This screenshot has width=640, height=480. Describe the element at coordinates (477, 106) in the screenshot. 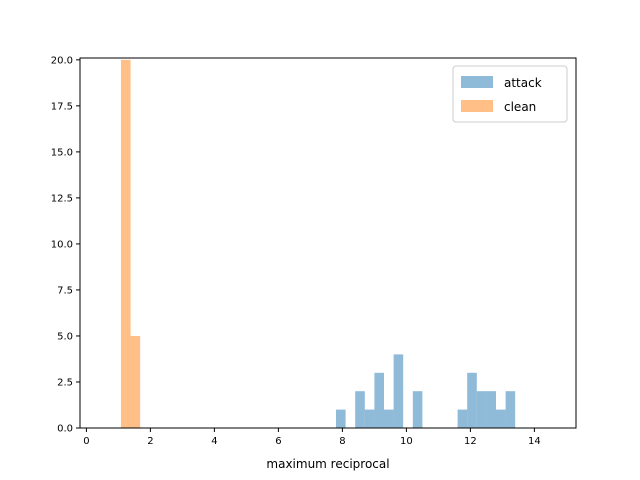

I see `legend-swatch-clean` at that location.